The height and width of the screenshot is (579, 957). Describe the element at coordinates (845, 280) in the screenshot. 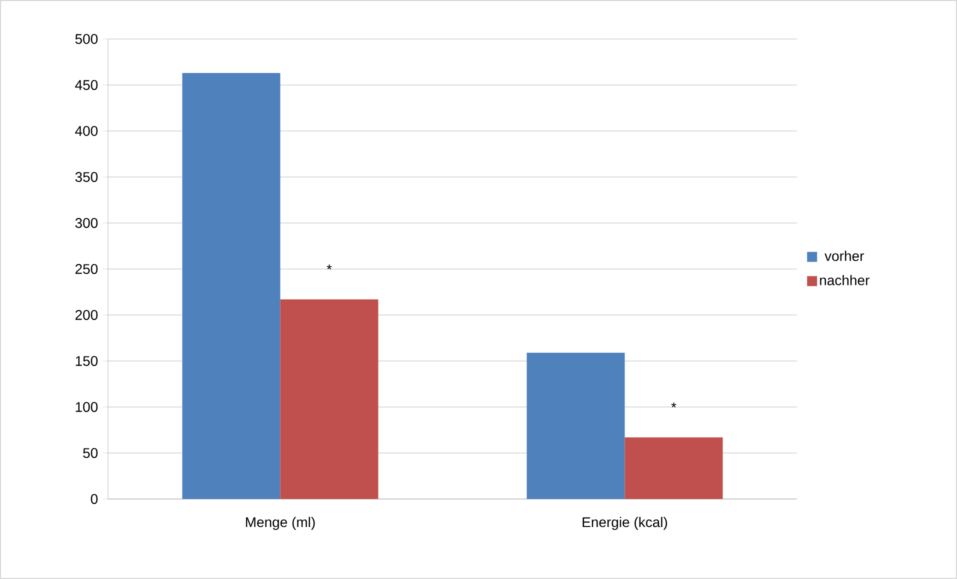

I see `legend-label: nachher` at that location.